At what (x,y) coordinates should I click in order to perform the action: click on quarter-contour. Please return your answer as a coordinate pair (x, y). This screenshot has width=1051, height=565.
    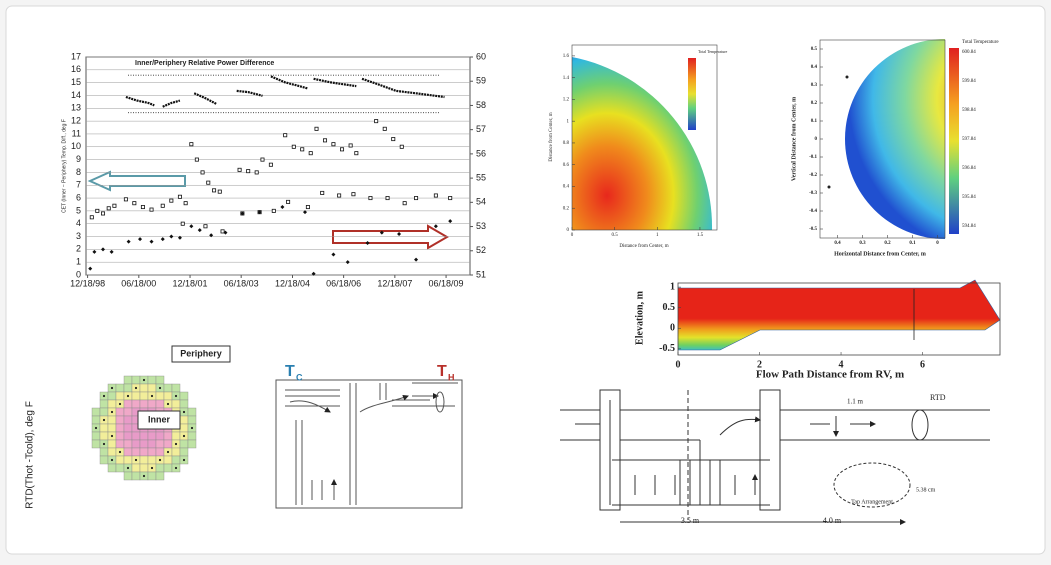
    Looking at the image, I should click on (642, 143).